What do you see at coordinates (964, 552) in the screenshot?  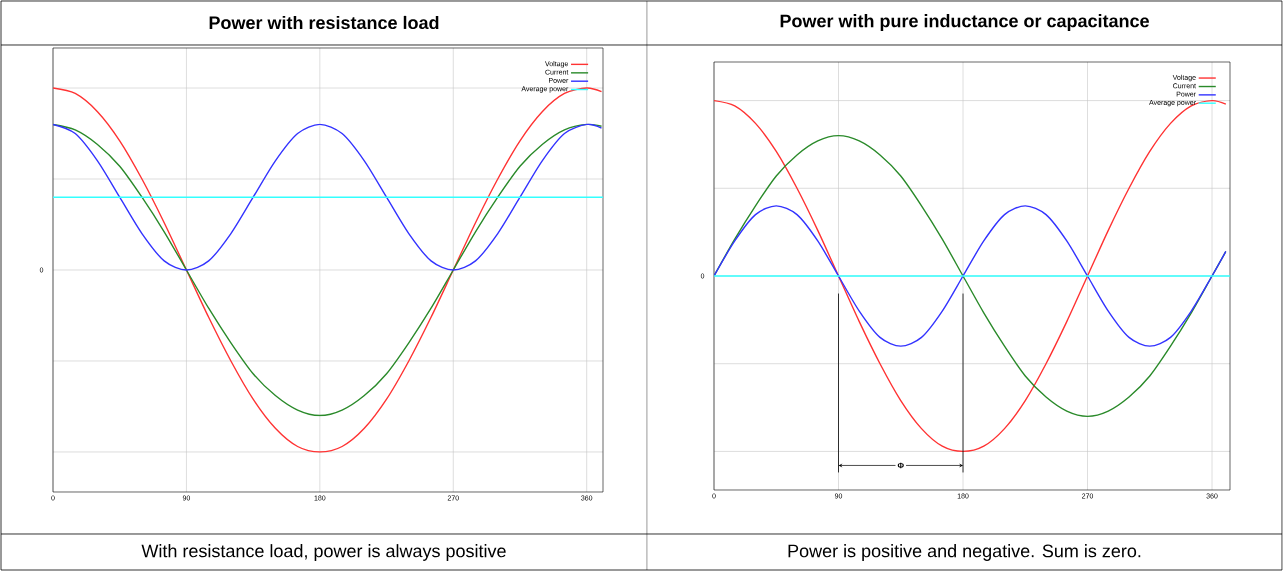 I see `text: Power is positive and negative. Sum is zero.` at bounding box center [964, 552].